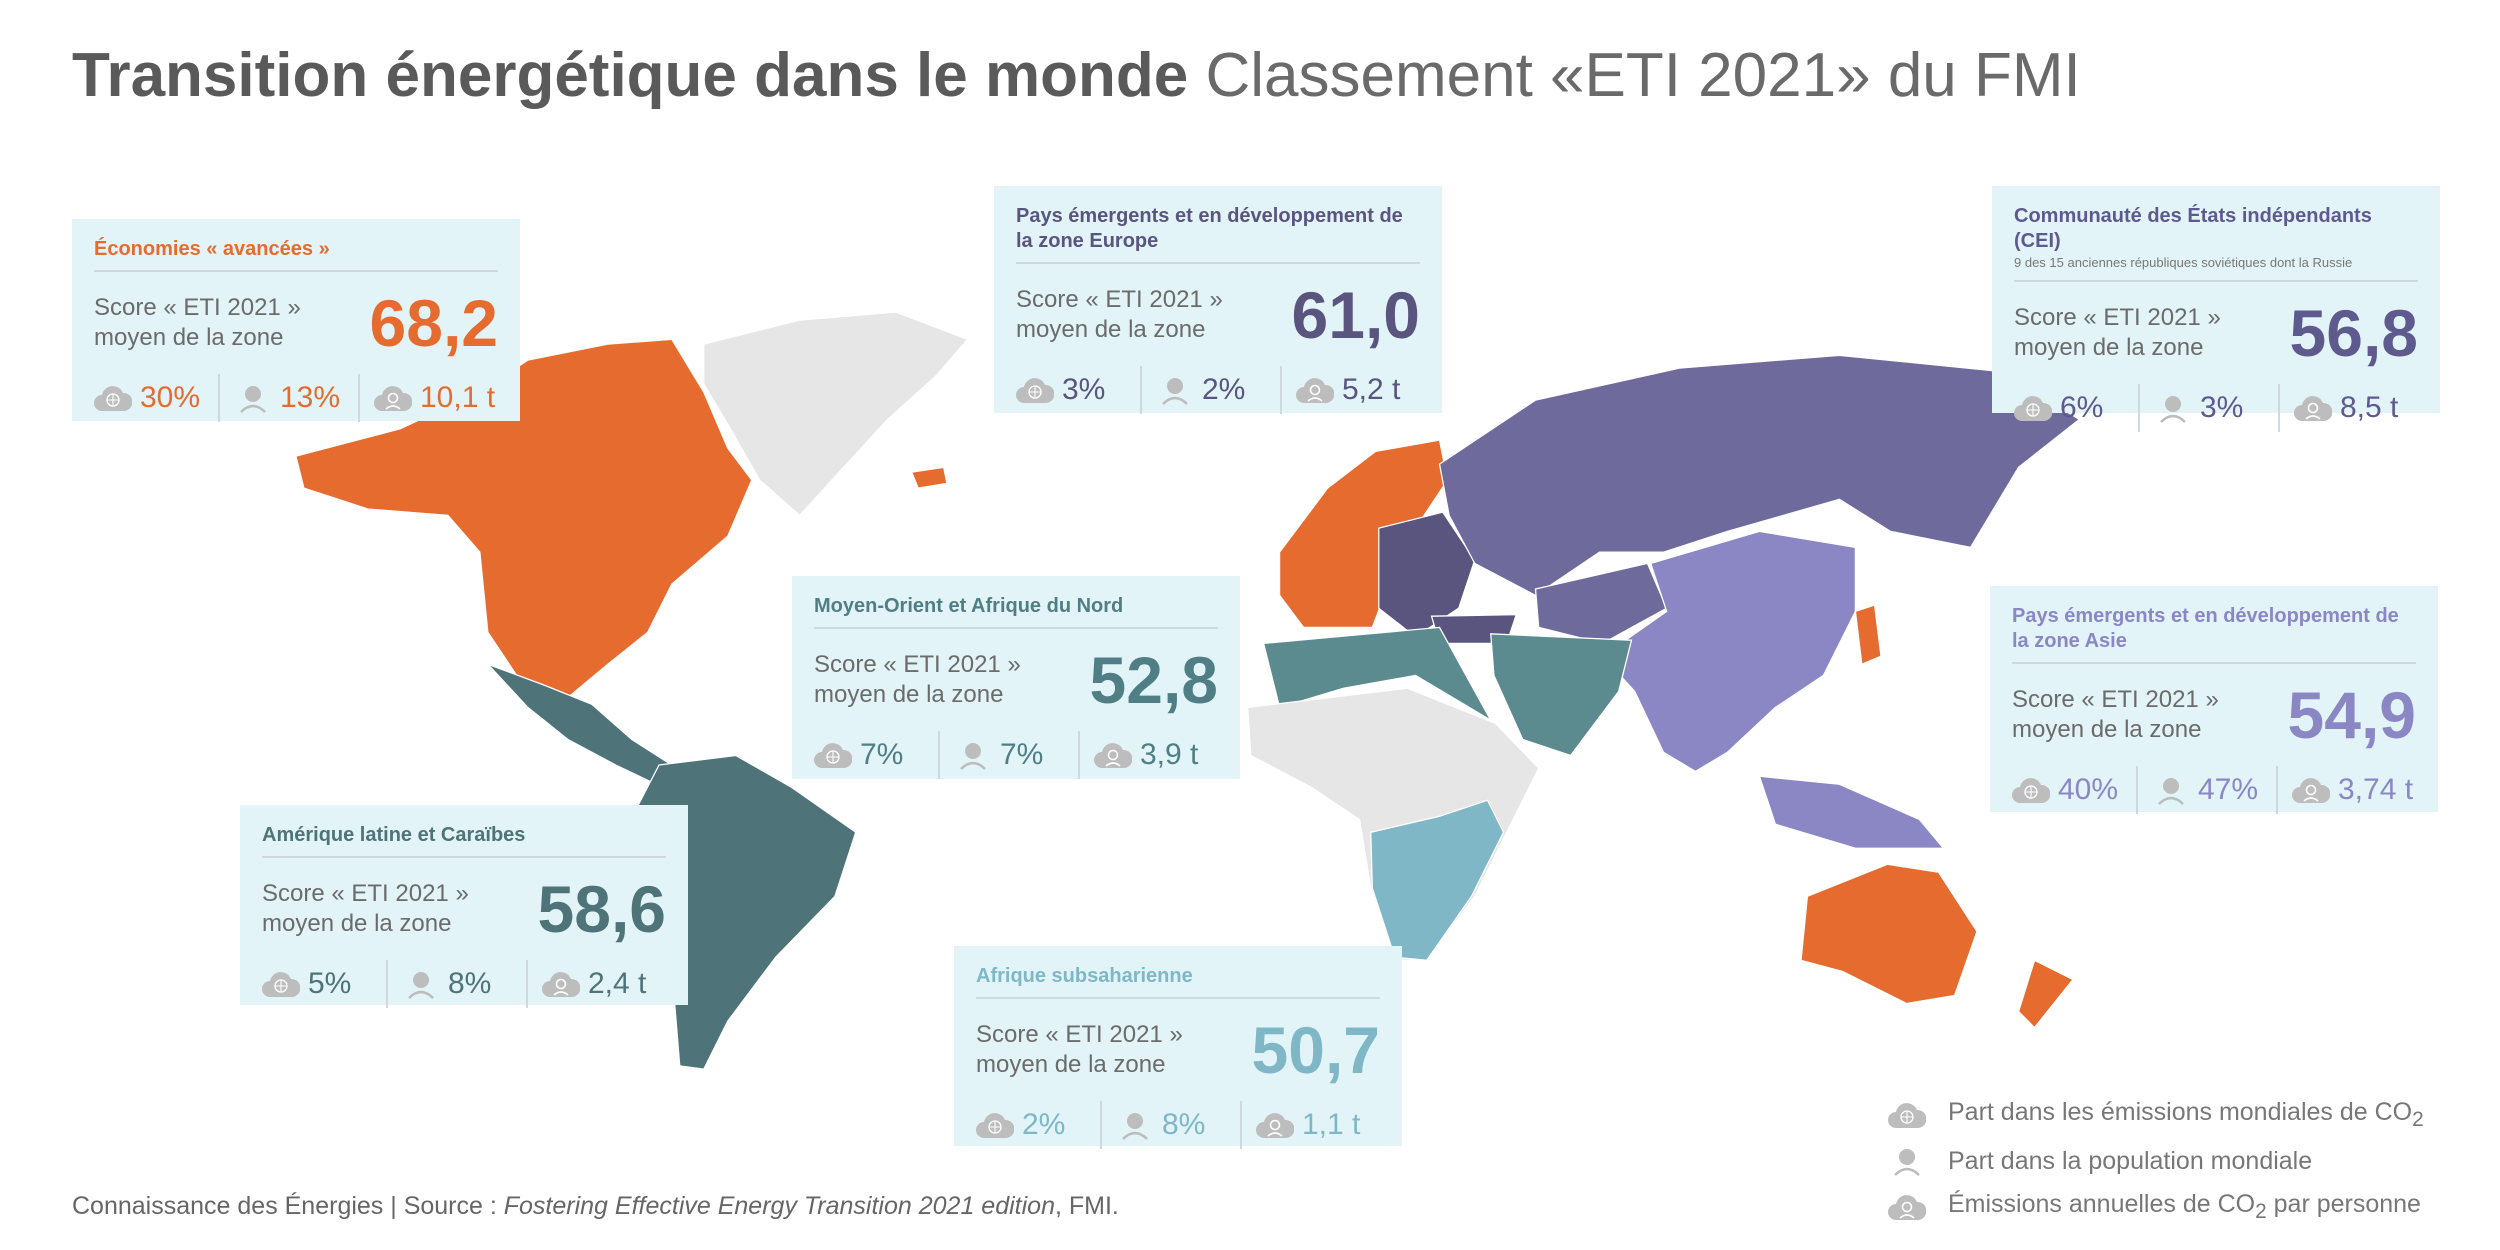  What do you see at coordinates (2353, 333) in the screenshot?
I see `zone-score: 56,8` at bounding box center [2353, 333].